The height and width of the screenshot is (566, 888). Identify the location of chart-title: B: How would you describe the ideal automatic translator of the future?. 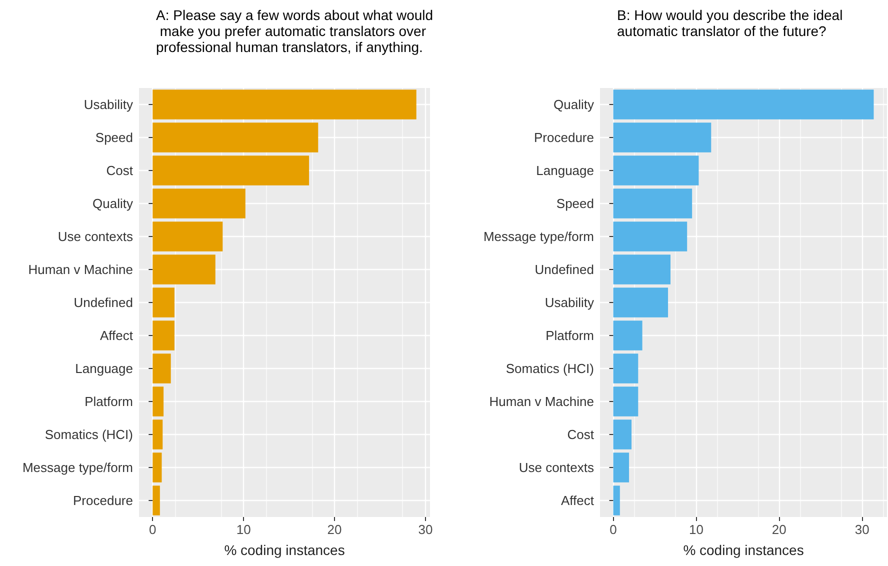
(732, 23).